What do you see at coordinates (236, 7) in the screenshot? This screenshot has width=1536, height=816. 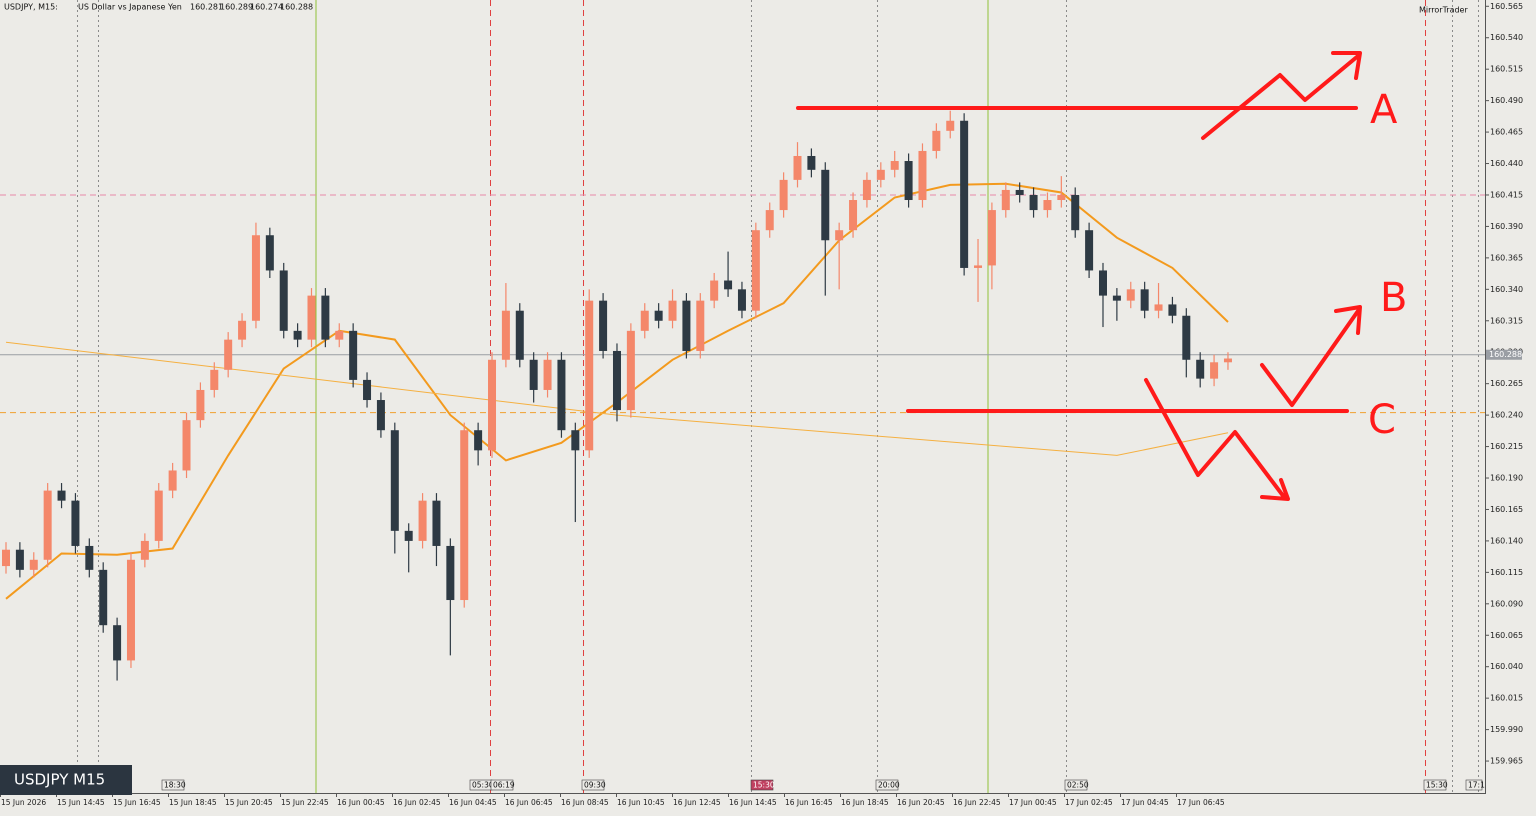 I see `ohlc-value: 160.289` at bounding box center [236, 7].